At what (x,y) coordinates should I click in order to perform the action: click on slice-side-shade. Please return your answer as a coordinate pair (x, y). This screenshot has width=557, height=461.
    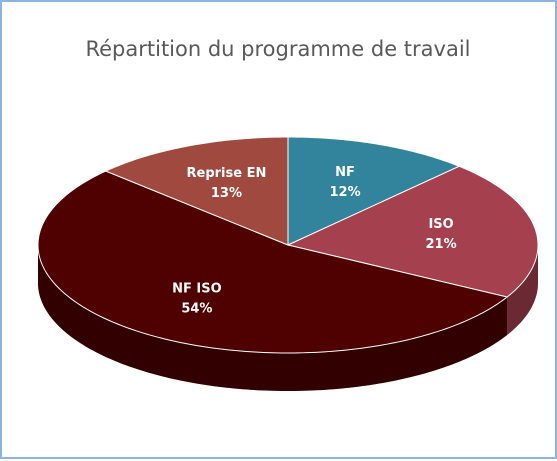
    Looking at the image, I should click on (522, 290).